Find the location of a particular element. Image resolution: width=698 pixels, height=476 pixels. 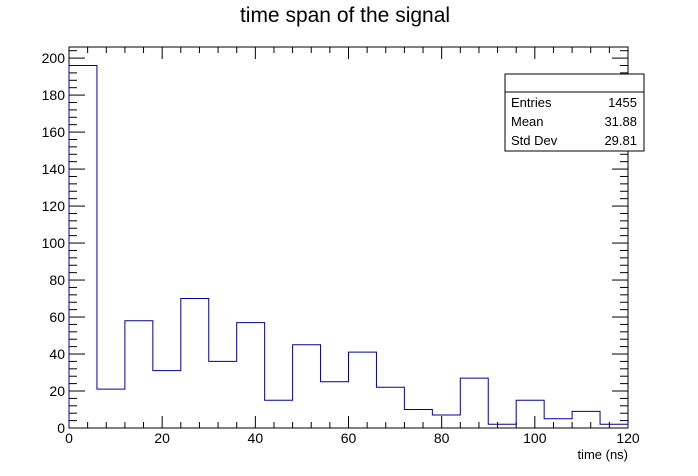

y-tick-label: 40 is located at coordinates (57, 354).